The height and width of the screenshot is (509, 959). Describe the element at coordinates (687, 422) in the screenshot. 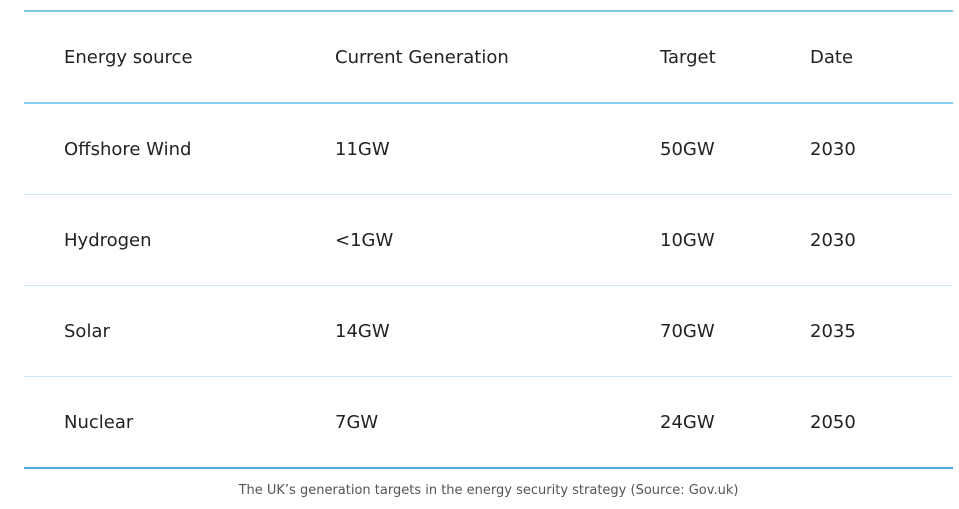

I see `cell: 24GW` at that location.